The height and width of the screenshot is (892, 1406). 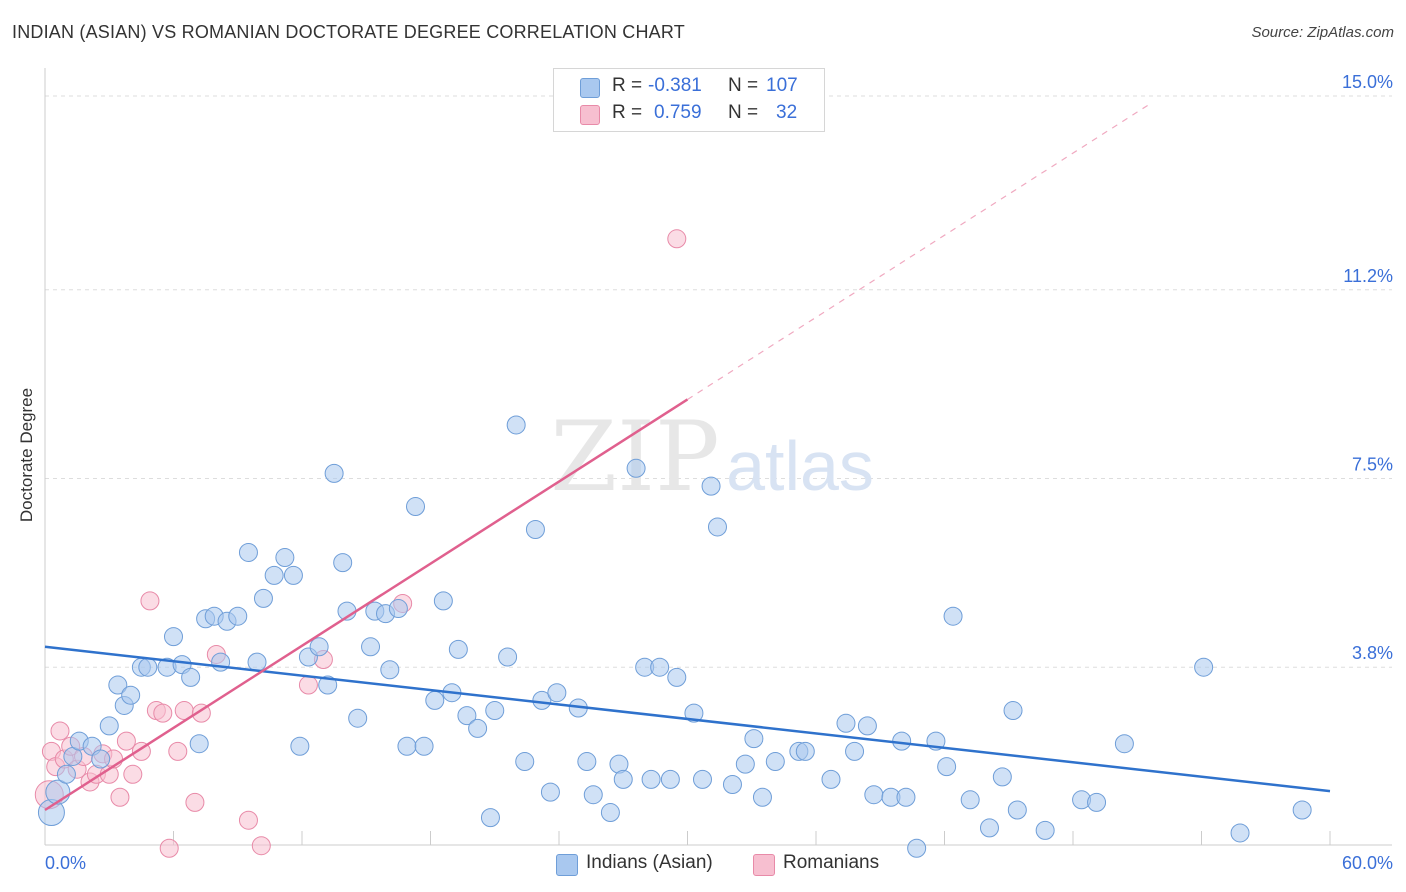 What do you see at coordinates (590, 88) in the screenshot?
I see `legend-swatch-blue` at bounding box center [590, 88].